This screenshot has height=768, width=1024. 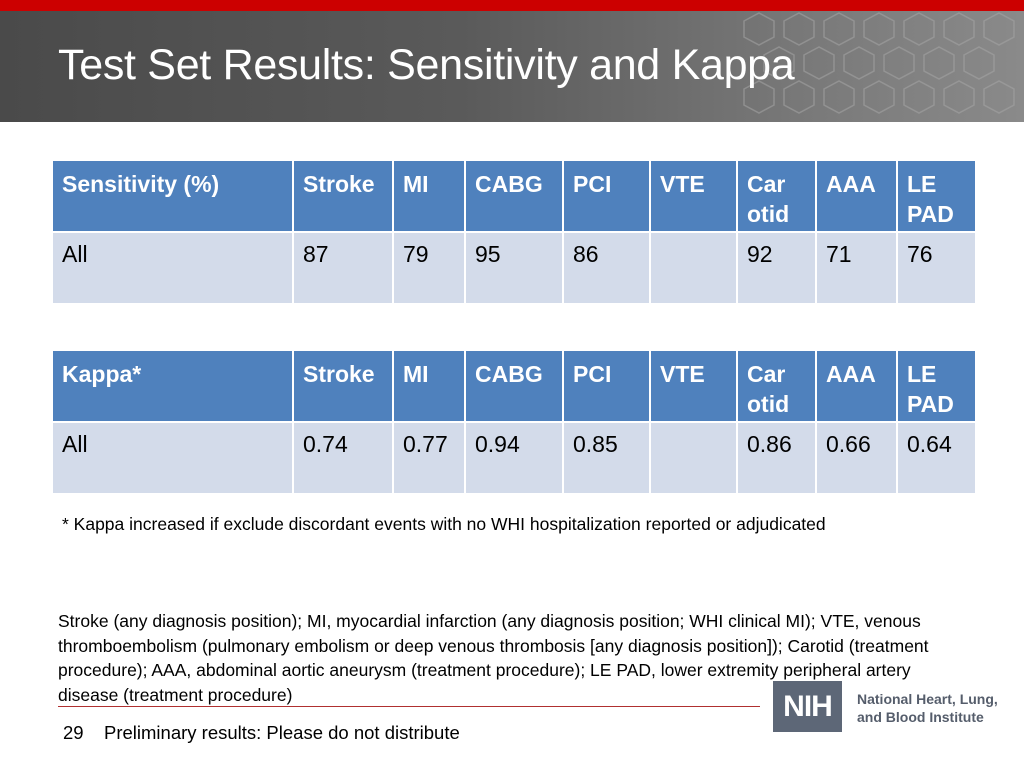 I want to click on institute-name-line-2: and Blood Institute, so click(x=920, y=717).